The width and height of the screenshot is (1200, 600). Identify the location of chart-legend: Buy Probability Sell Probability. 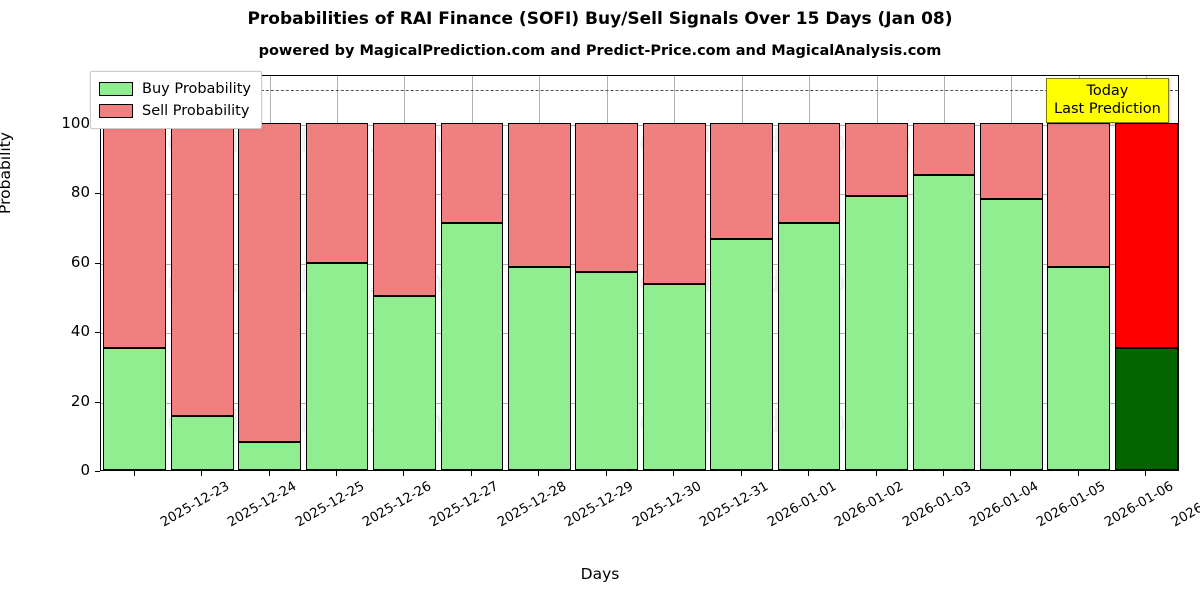
(176, 100).